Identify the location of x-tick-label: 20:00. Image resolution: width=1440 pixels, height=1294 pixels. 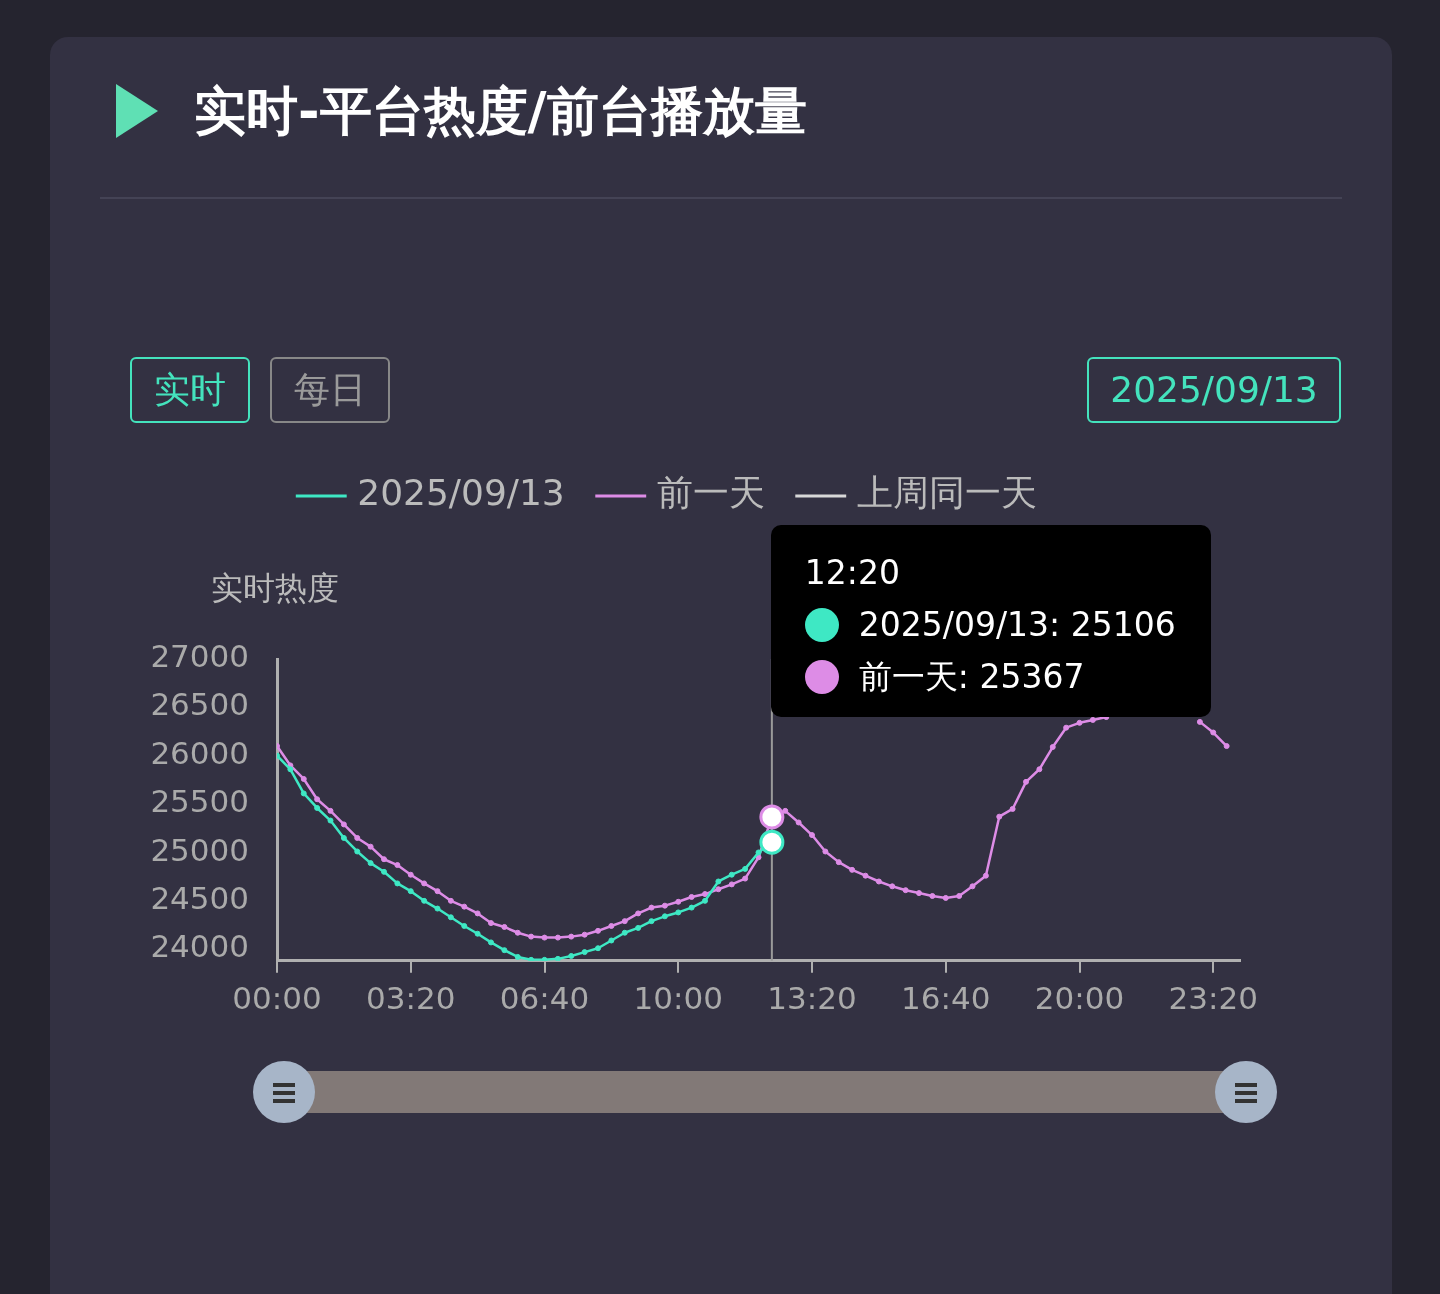
(1079, 998).